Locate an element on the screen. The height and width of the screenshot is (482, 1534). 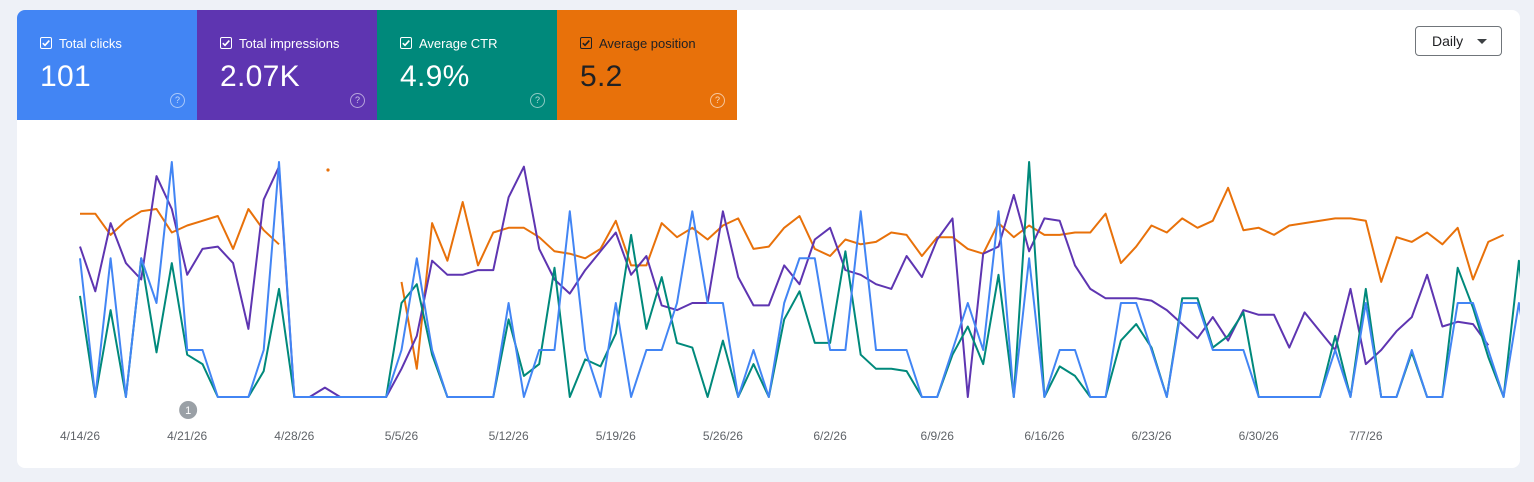
metric-value: 2.07K is located at coordinates (260, 76).